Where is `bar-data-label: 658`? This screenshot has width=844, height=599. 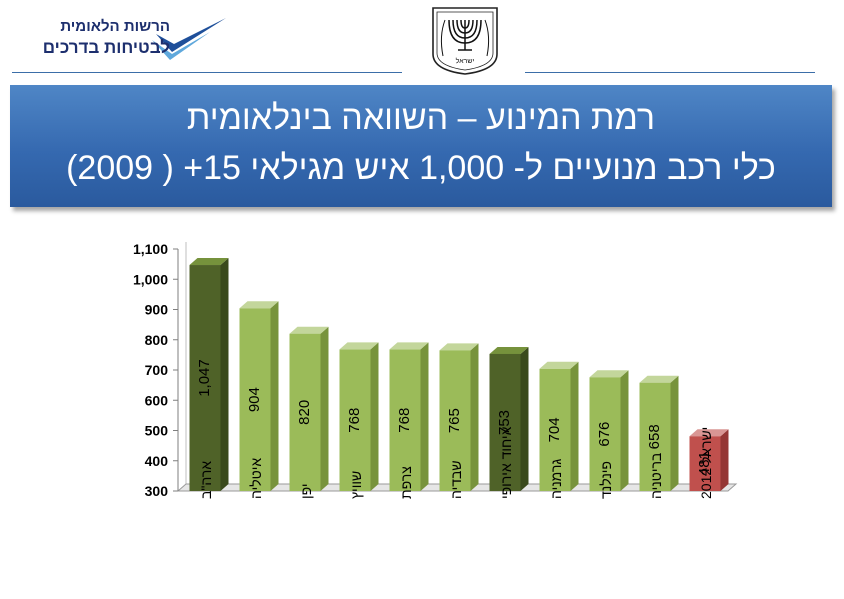
bar-data-label: 658 is located at coordinates (654, 436).